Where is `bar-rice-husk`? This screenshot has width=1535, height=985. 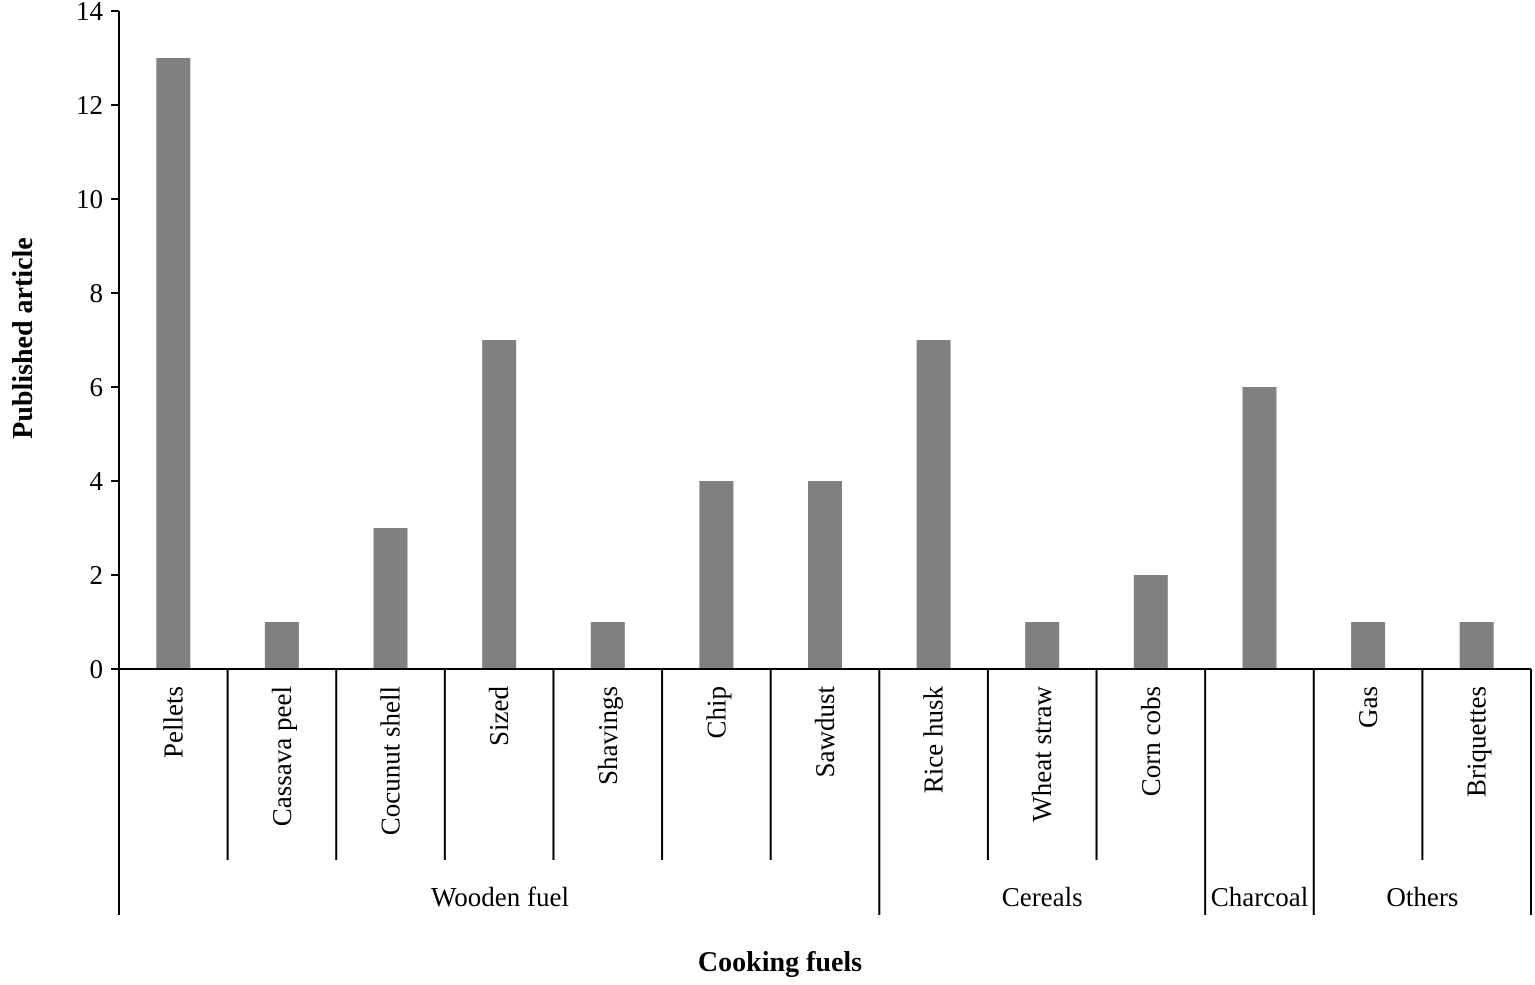 bar-rice-husk is located at coordinates (933, 504).